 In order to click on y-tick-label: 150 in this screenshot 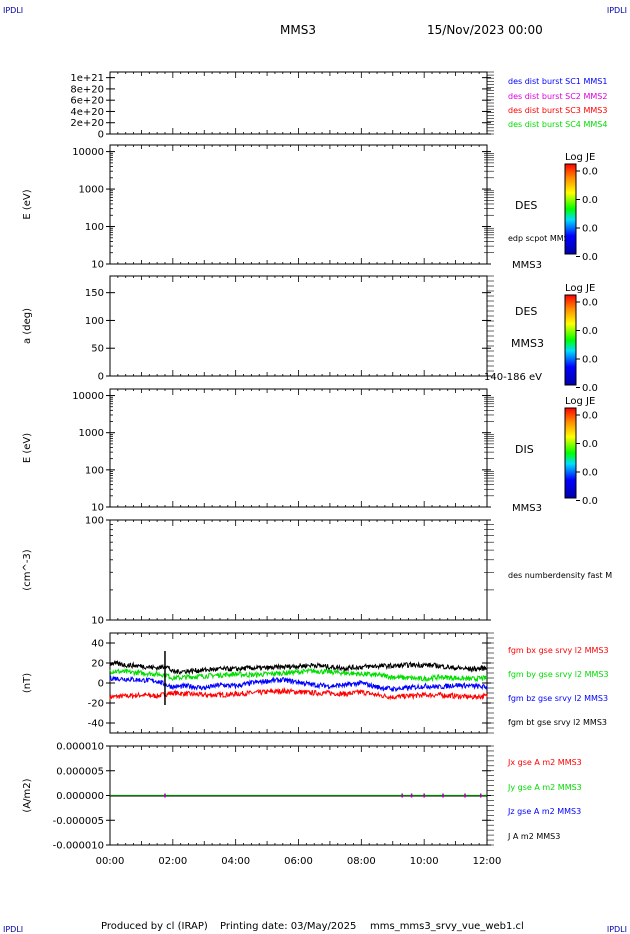, I will do `click(94, 293)`.